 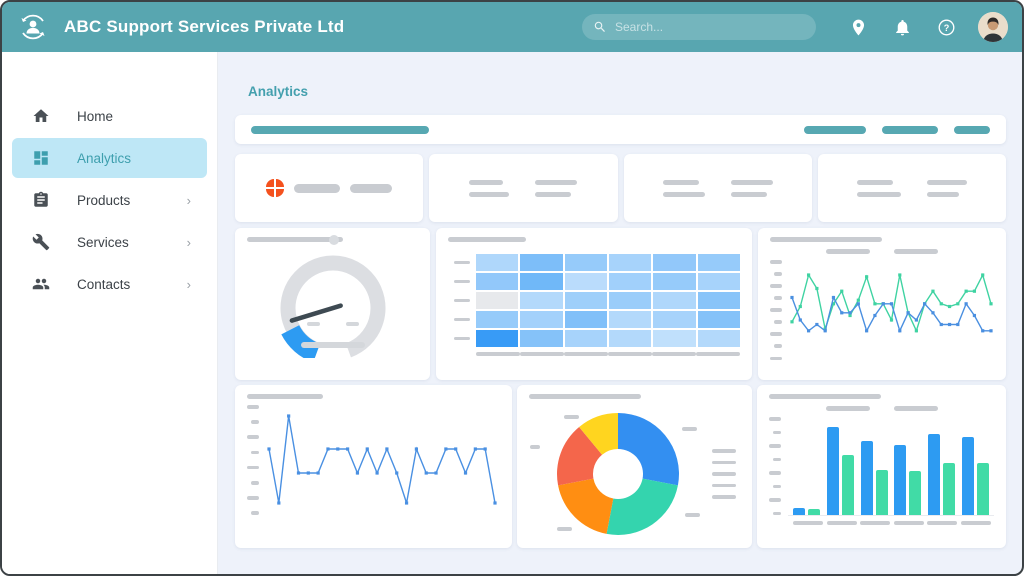 I want to click on toolbar, so click(x=620, y=129).